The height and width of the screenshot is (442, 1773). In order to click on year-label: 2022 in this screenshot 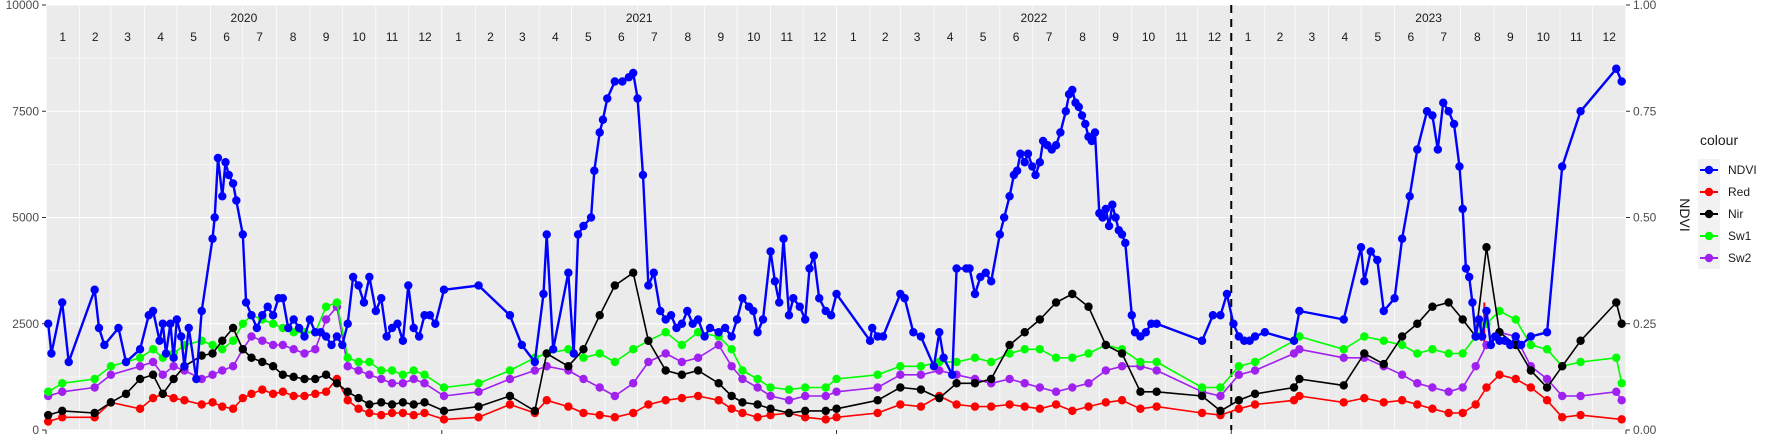, I will do `click(1034, 18)`.